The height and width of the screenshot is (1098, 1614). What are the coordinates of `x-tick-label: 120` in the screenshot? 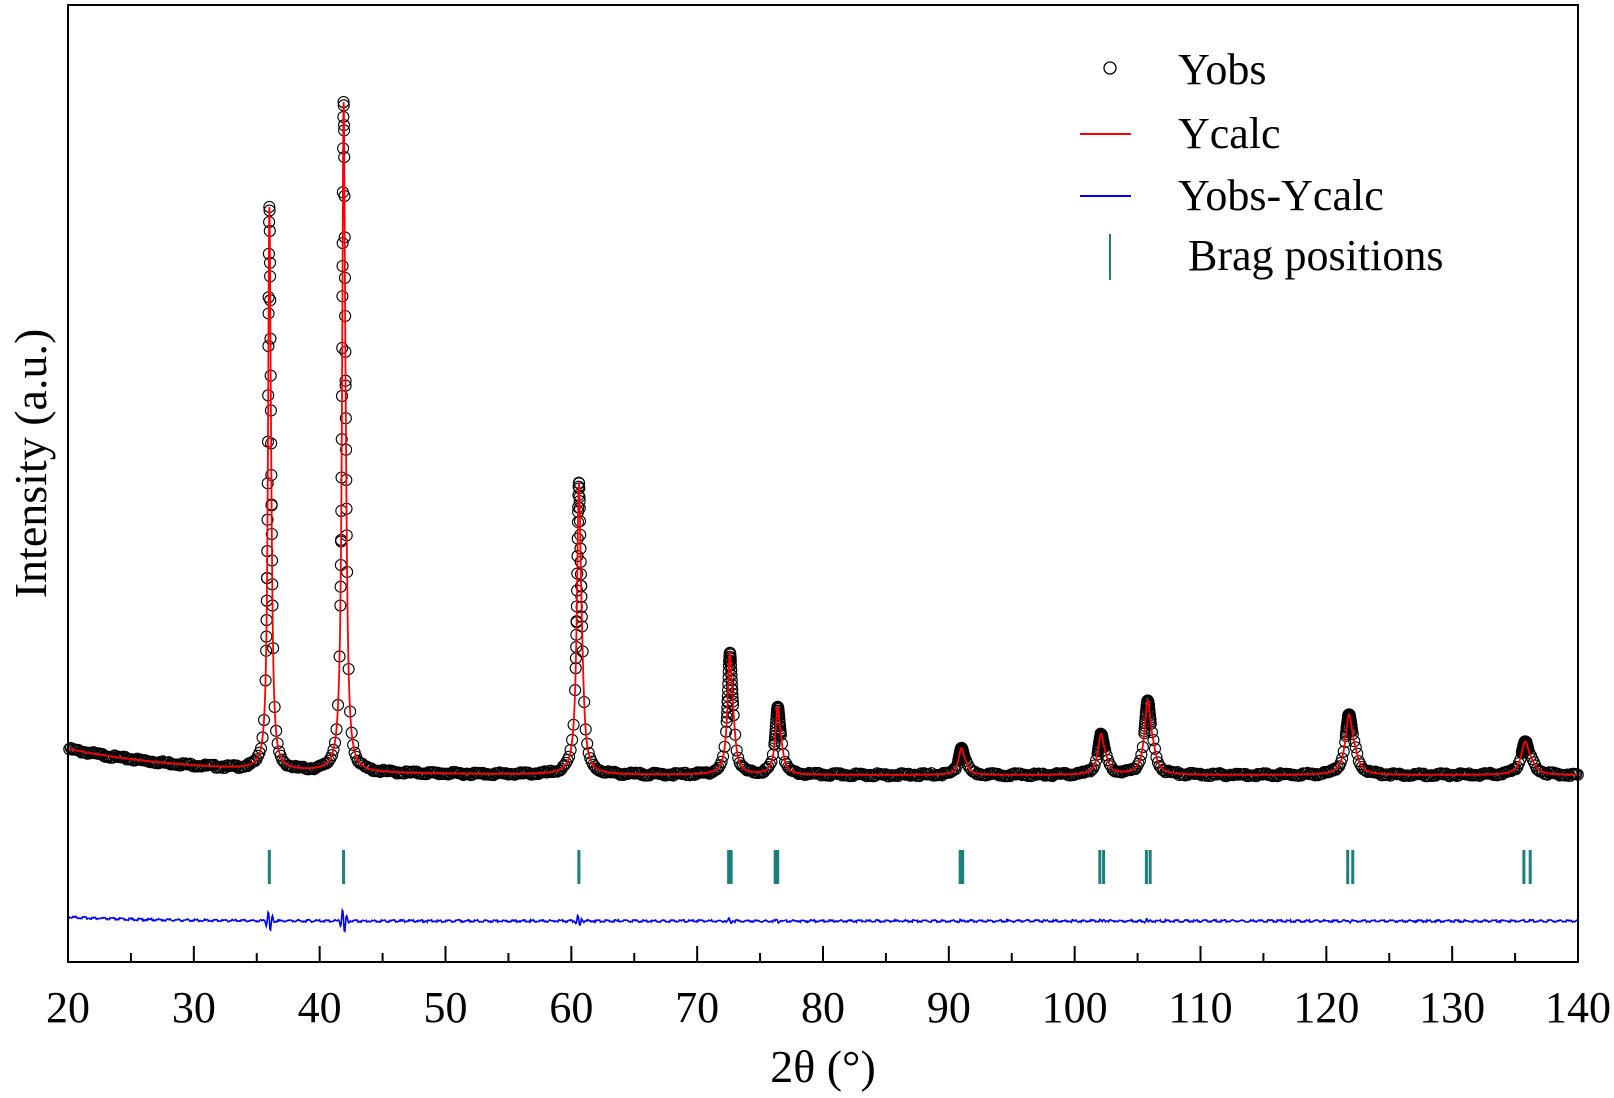 It's located at (1326, 1007).